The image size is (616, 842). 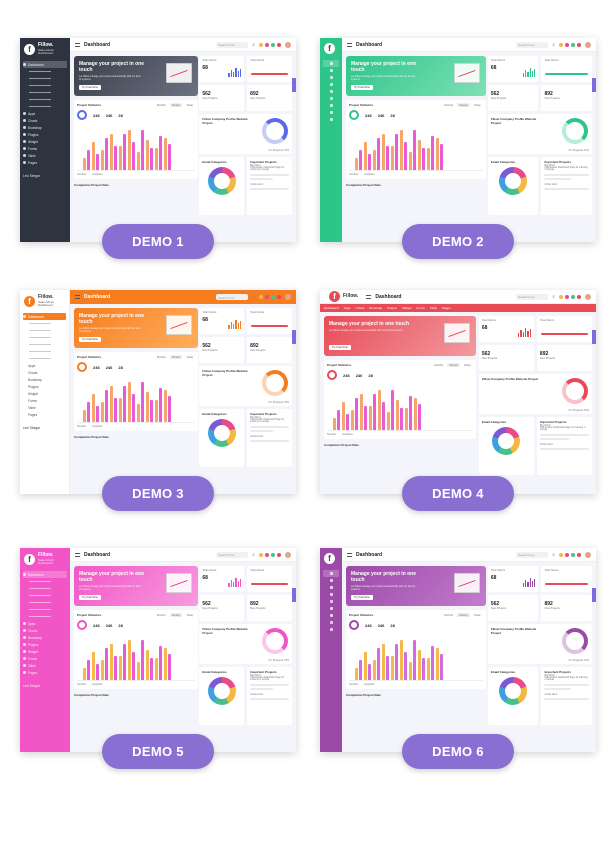 What do you see at coordinates (446, 308) in the screenshot?
I see `hnav-item-pages: Pages` at bounding box center [446, 308].